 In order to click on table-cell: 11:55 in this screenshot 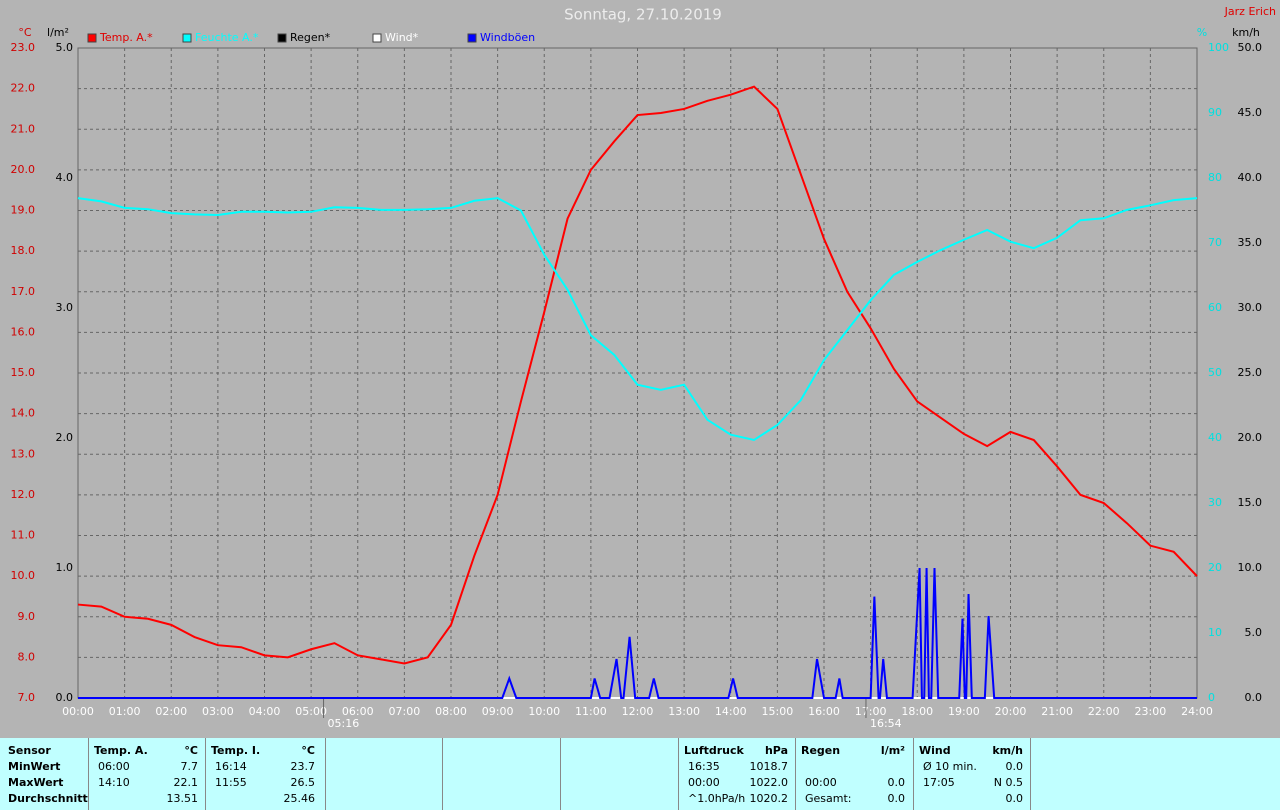, I will do `click(231, 782)`.